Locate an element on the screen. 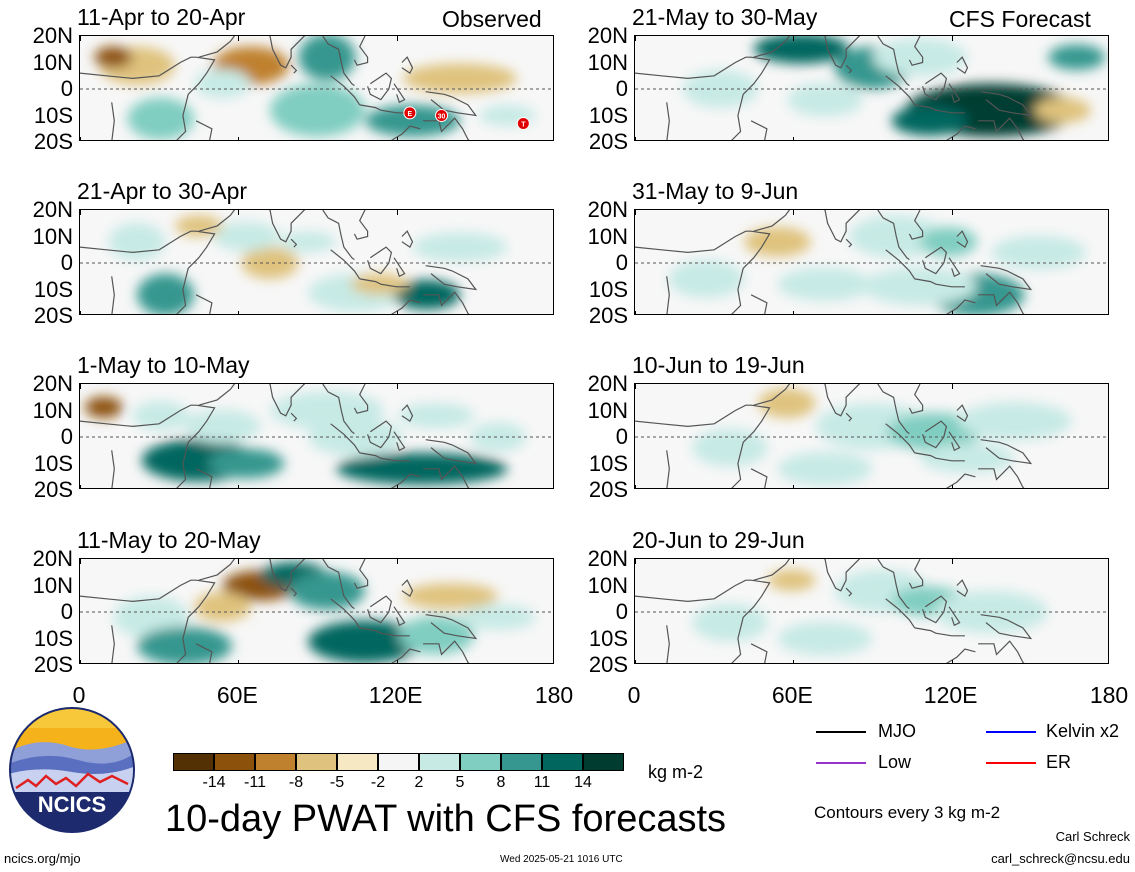 This screenshot has height=872, width=1135. panel-title-right-2: 10-Jun to 19-Jun is located at coordinates (718, 365).